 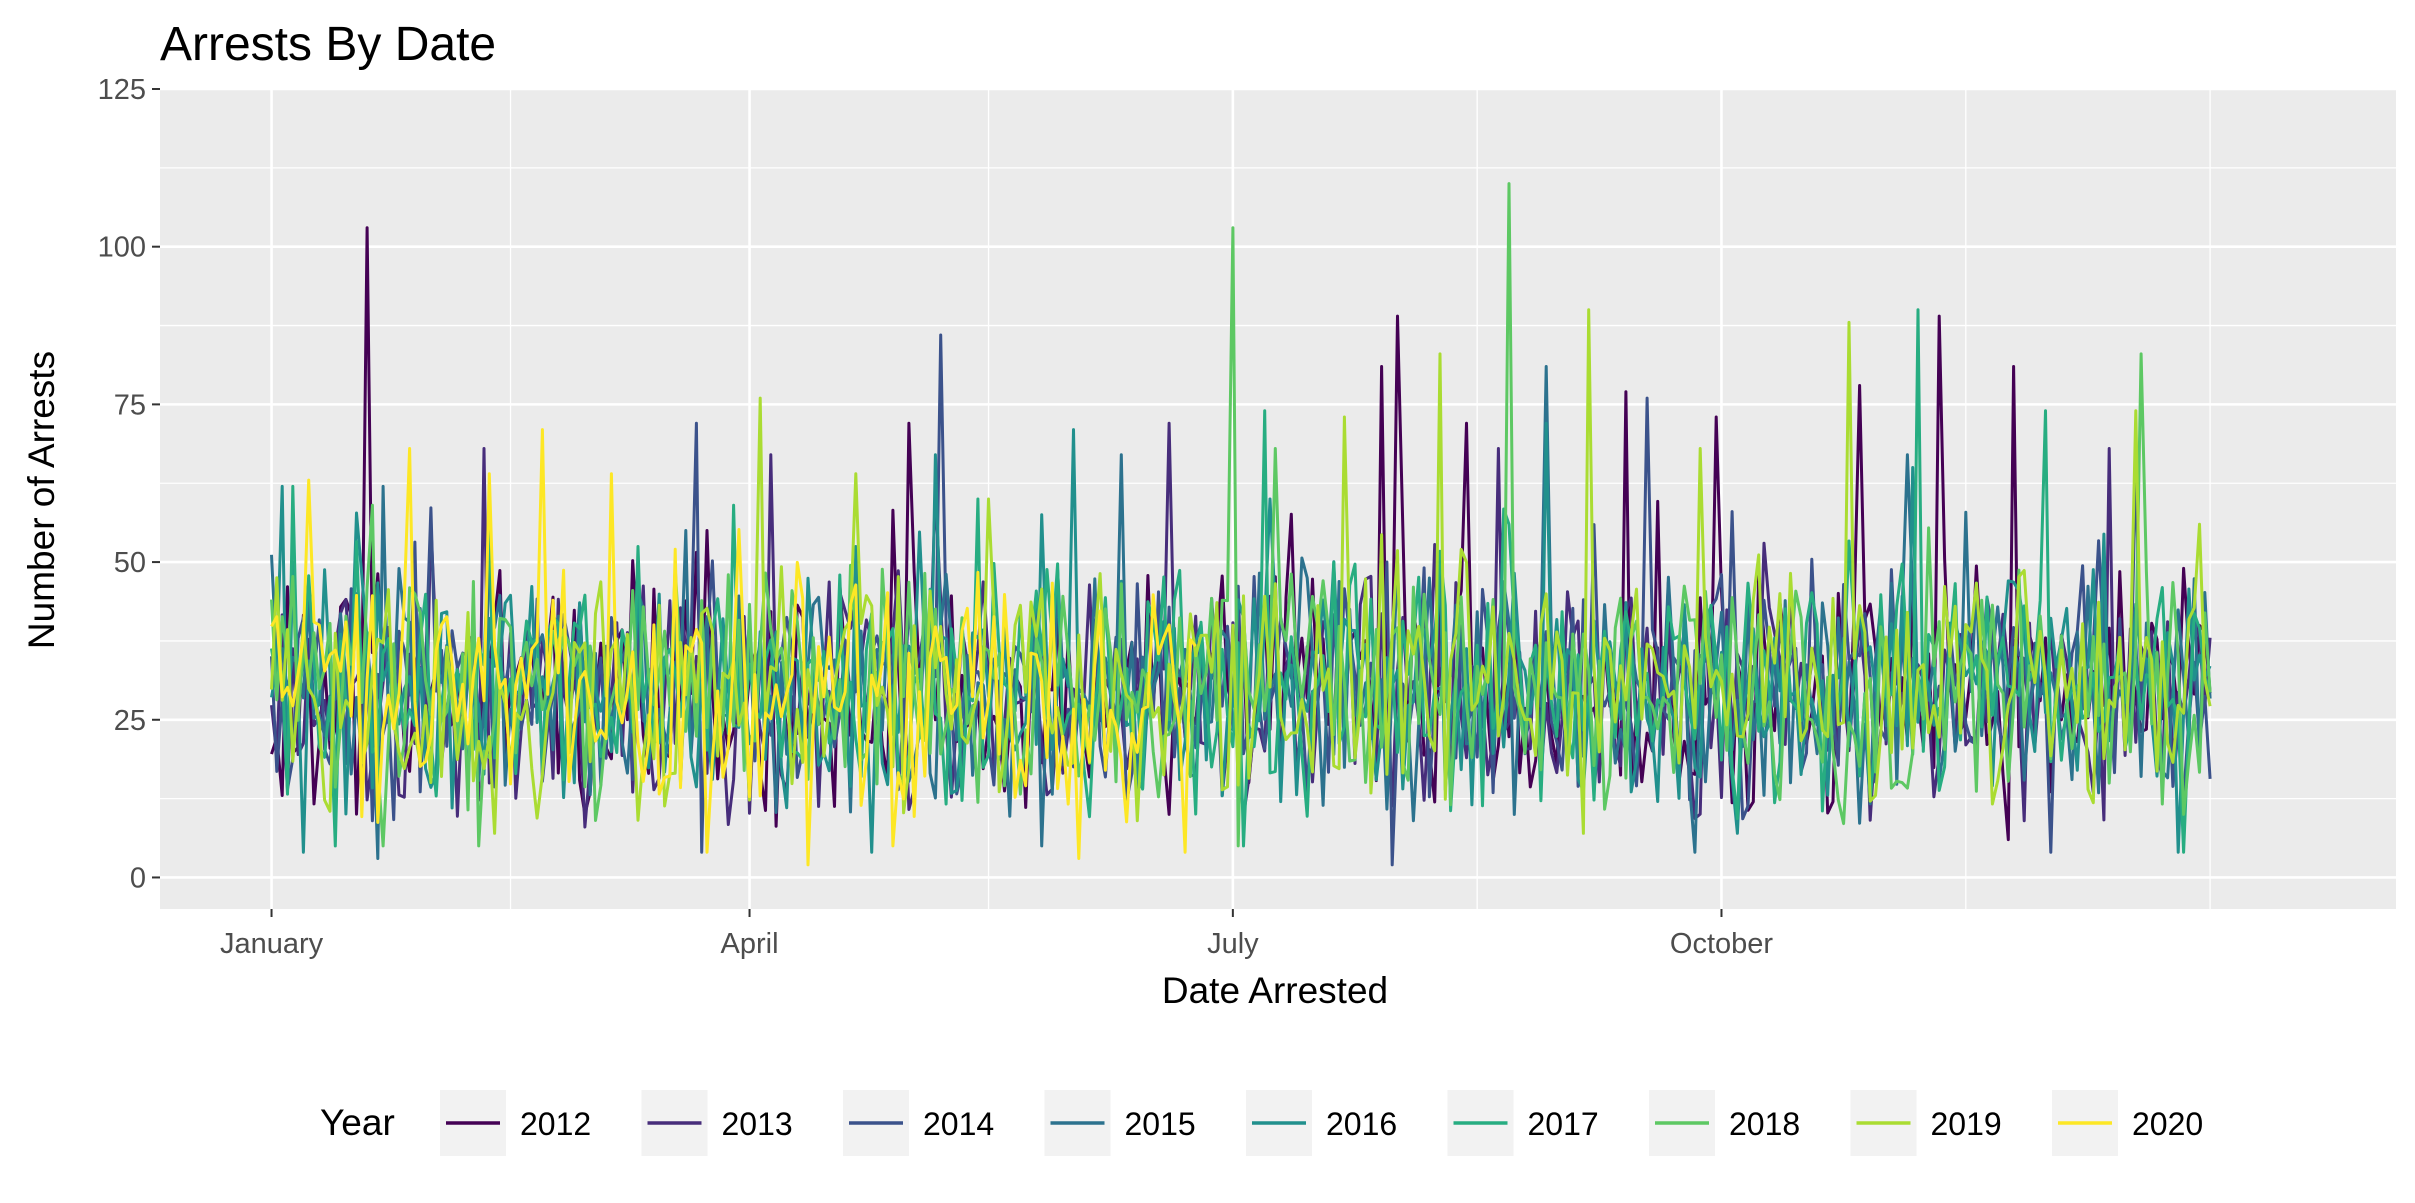 What do you see at coordinates (1721, 944) in the screenshot?
I see `x-tick-label: October` at bounding box center [1721, 944].